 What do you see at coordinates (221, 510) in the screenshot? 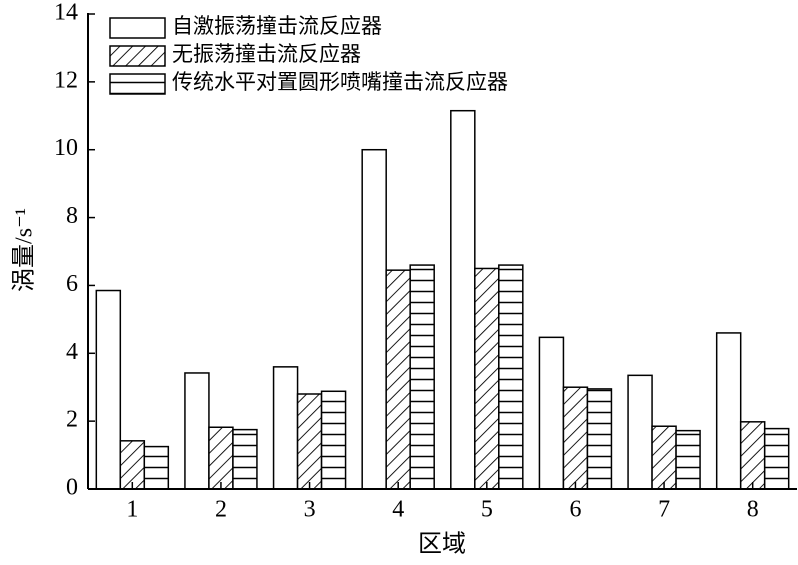
I see `x-tick-label: 2` at bounding box center [221, 510].